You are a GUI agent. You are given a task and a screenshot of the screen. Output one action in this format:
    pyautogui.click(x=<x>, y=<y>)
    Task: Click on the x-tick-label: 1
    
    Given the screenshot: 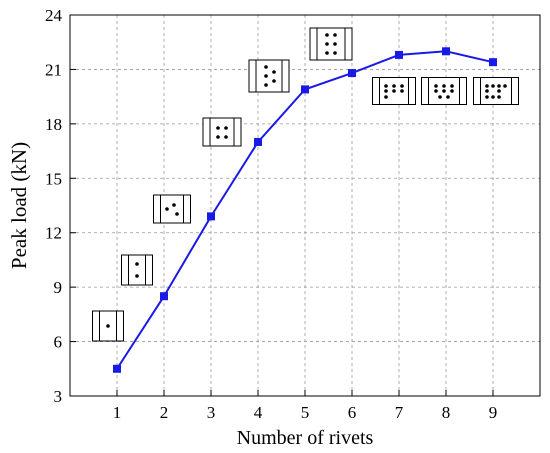 What is the action you would take?
    pyautogui.click(x=117, y=412)
    